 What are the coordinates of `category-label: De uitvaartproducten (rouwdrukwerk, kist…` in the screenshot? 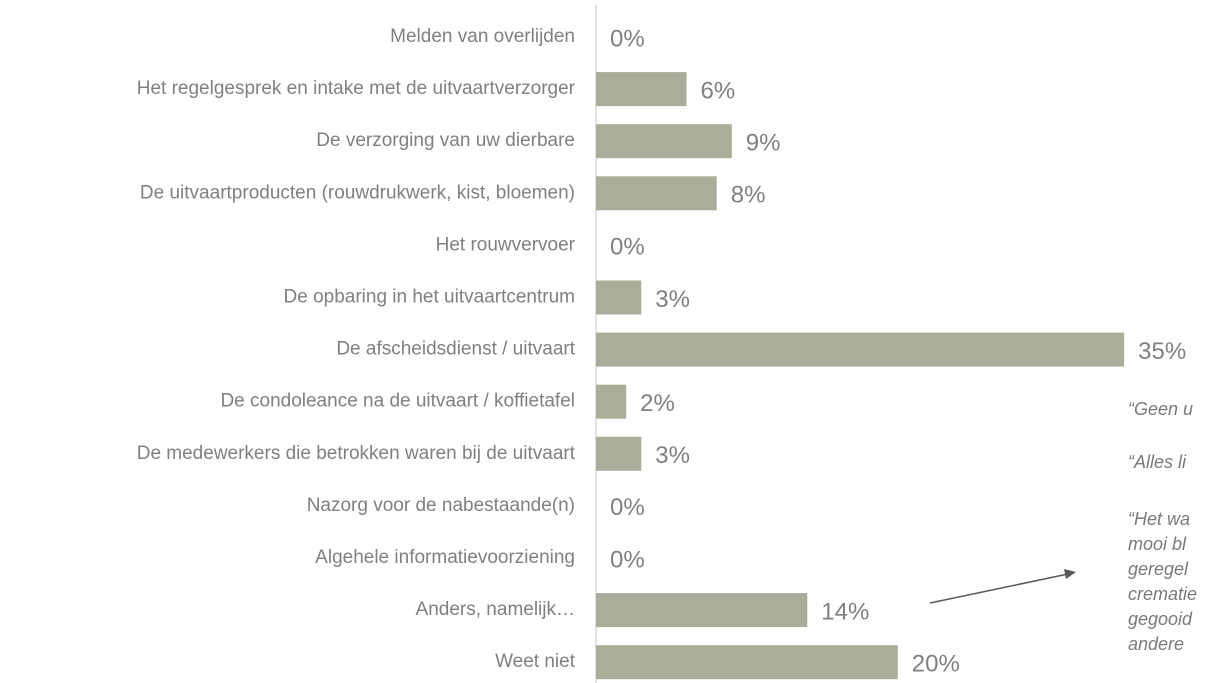 It's located at (357, 192).